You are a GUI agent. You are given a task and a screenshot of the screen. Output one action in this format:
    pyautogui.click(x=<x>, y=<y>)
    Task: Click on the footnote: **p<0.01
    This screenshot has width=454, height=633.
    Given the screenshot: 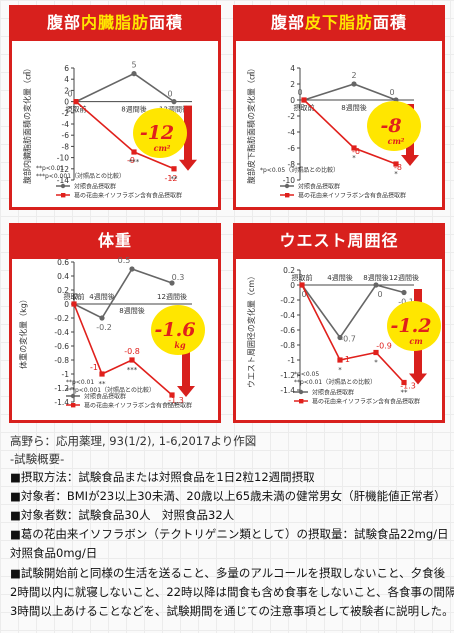 What is the action you would take?
    pyautogui.click(x=50, y=168)
    